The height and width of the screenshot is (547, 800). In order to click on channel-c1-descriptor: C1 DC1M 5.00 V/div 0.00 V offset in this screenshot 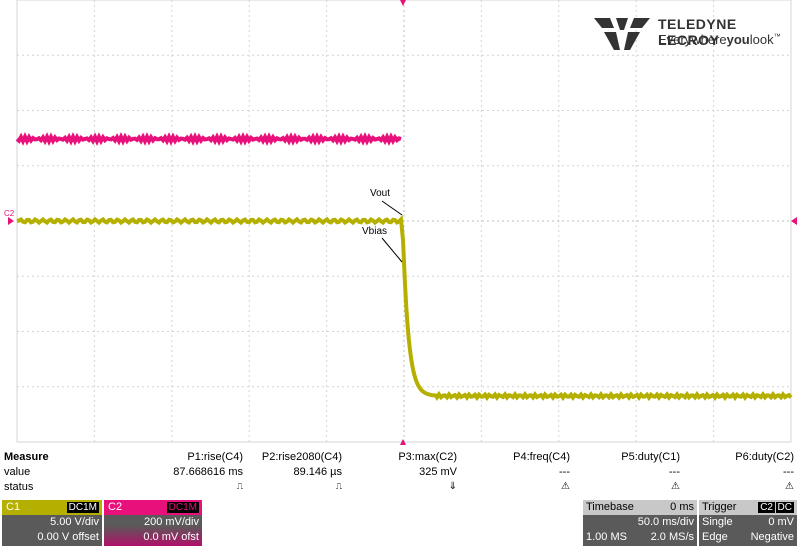, I will do `click(52, 523)`.